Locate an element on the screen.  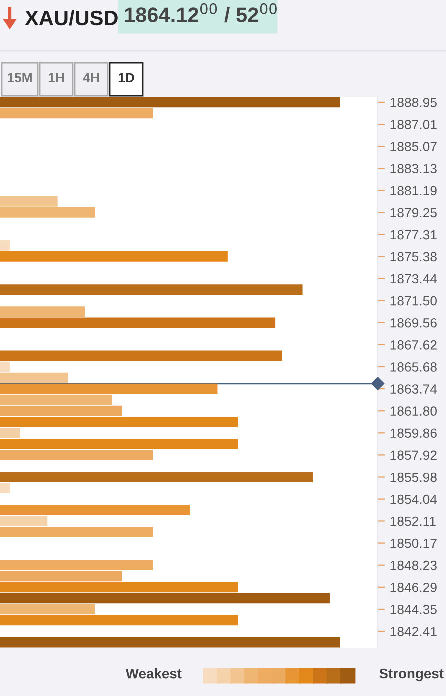
text: Weakest is located at coordinates (154, 673).